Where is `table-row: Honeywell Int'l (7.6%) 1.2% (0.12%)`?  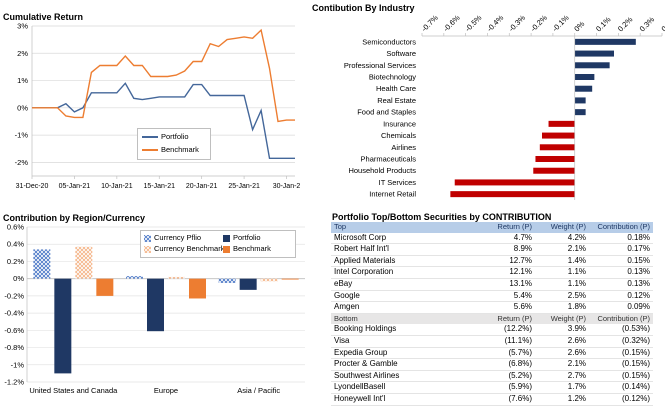
table-row: Honeywell Int'l (7.6%) 1.2% (0.12%) is located at coordinates (492, 399).